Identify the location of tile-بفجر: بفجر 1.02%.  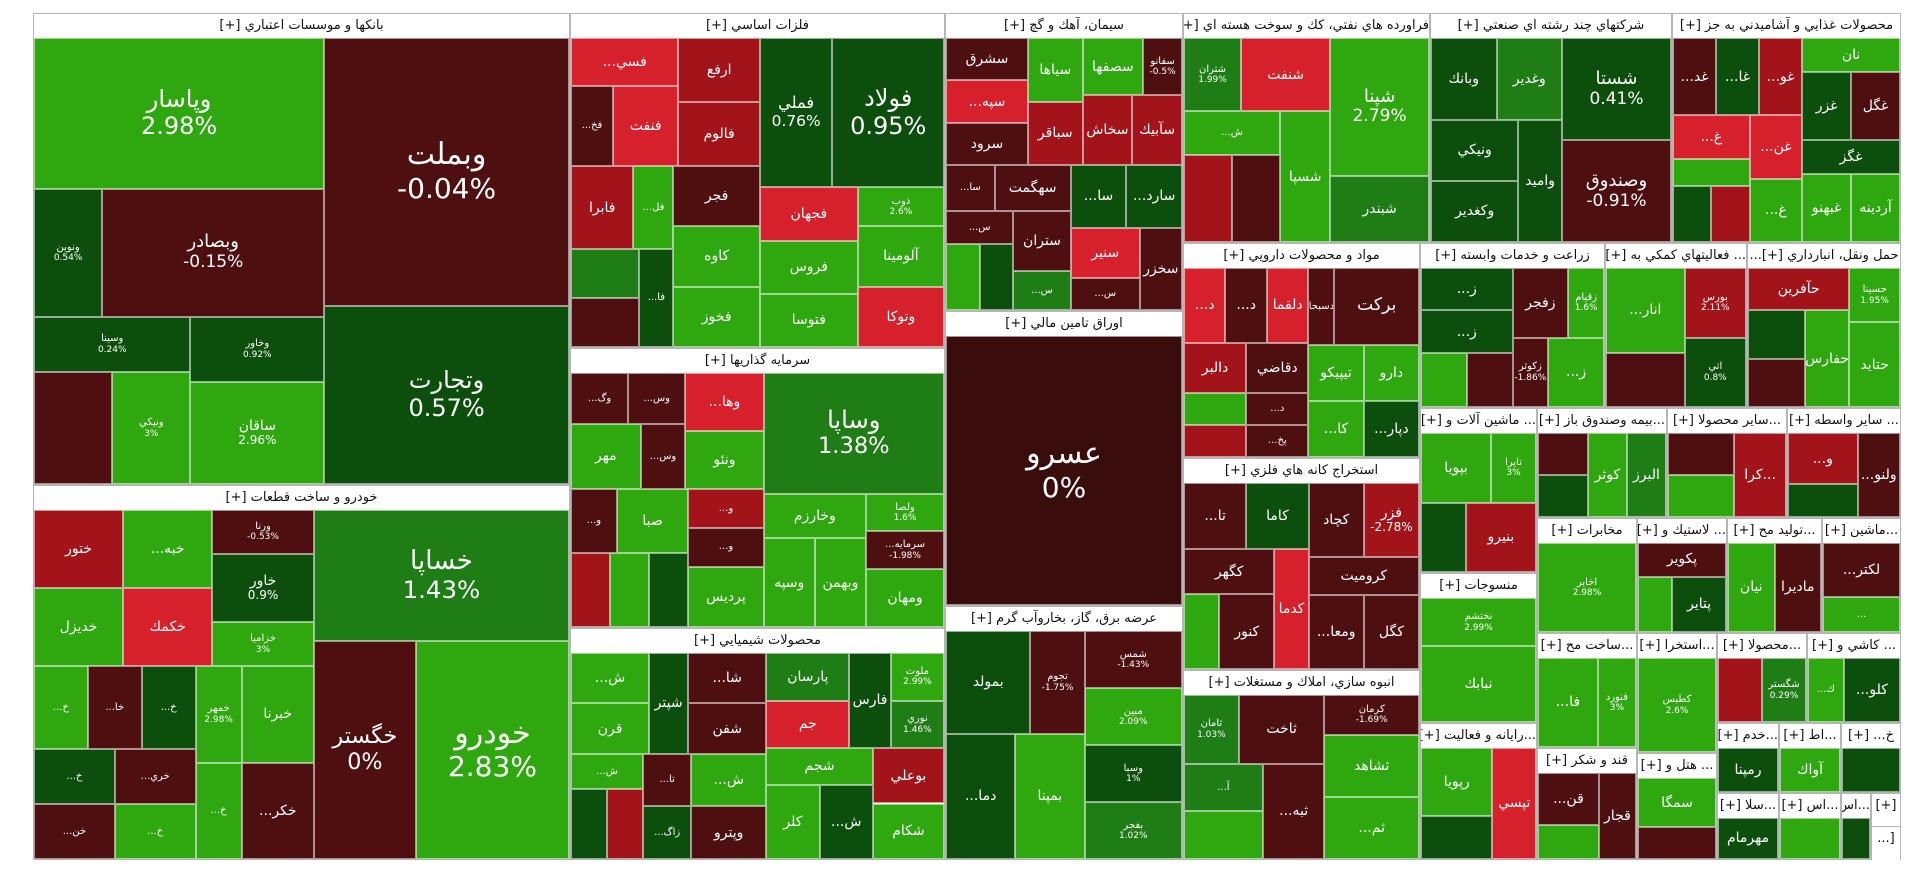
(1133, 830).